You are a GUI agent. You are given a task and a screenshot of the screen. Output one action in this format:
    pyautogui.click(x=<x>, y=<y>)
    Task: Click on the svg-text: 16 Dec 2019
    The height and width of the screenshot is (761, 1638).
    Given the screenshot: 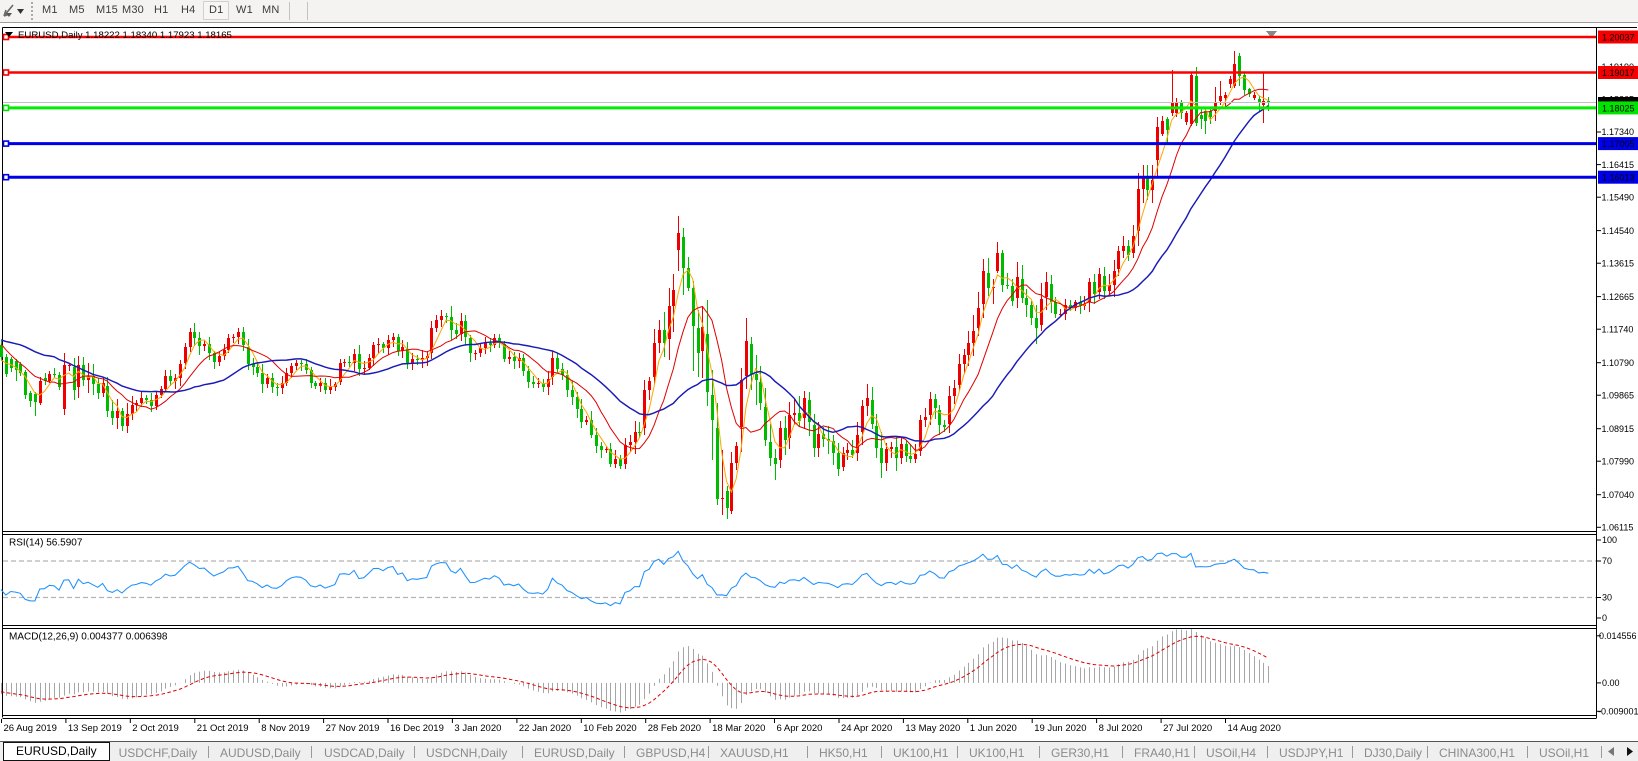 What is the action you would take?
    pyautogui.click(x=417, y=728)
    